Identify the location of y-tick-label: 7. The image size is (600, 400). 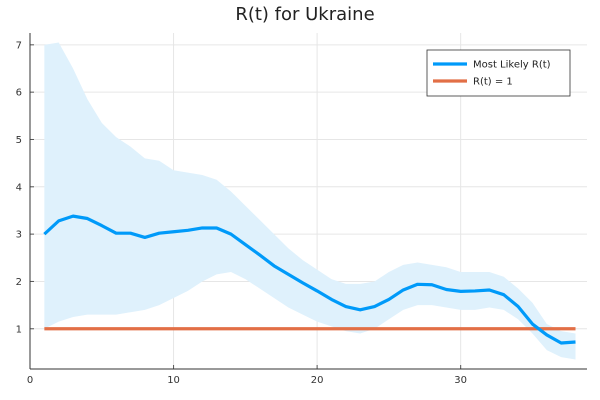
(19, 45).